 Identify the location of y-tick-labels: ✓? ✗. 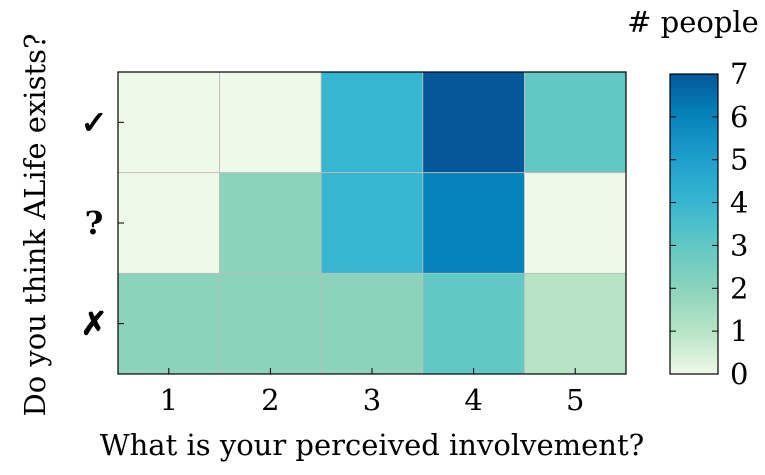
(102, 223).